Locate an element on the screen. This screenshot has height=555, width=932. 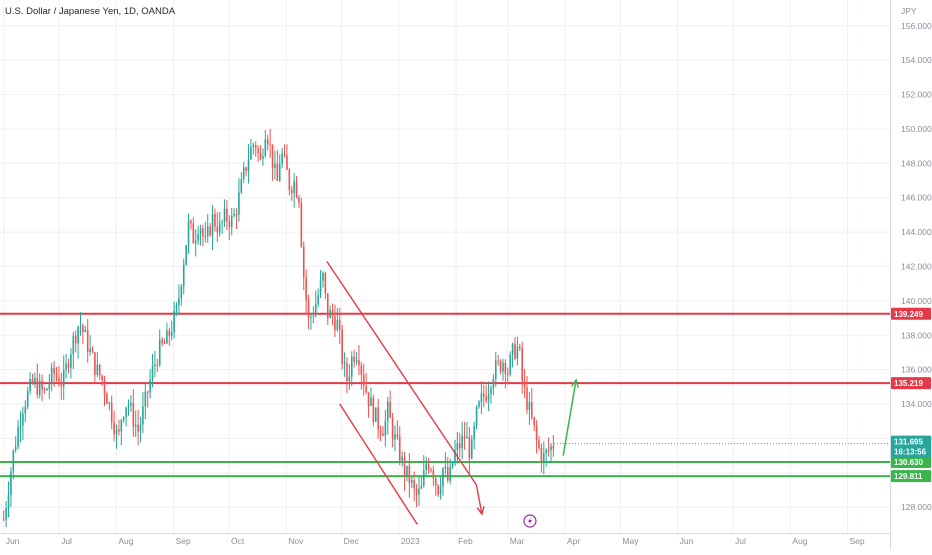
current-price-badge is located at coordinates (911, 446).